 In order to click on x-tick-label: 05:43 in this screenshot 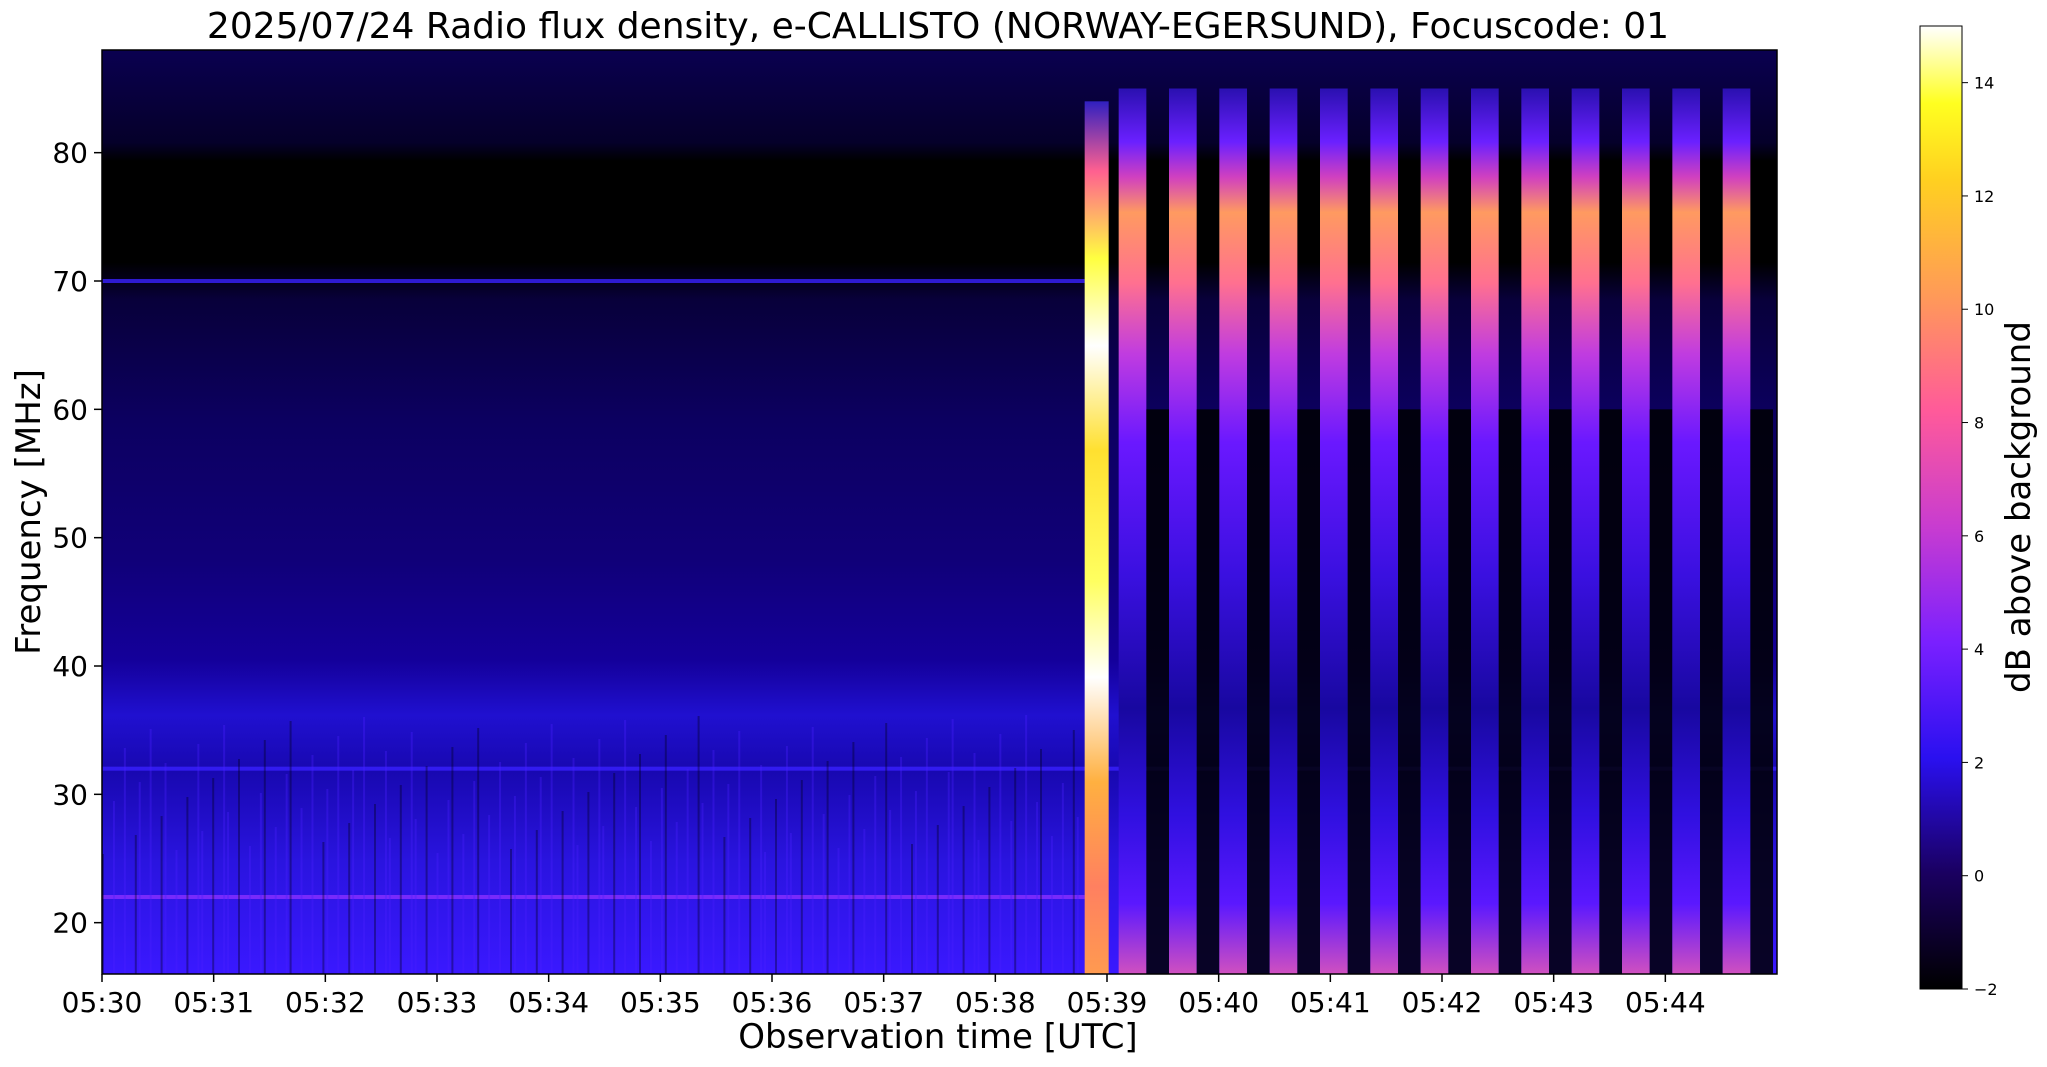, I will do `click(1553, 1002)`.